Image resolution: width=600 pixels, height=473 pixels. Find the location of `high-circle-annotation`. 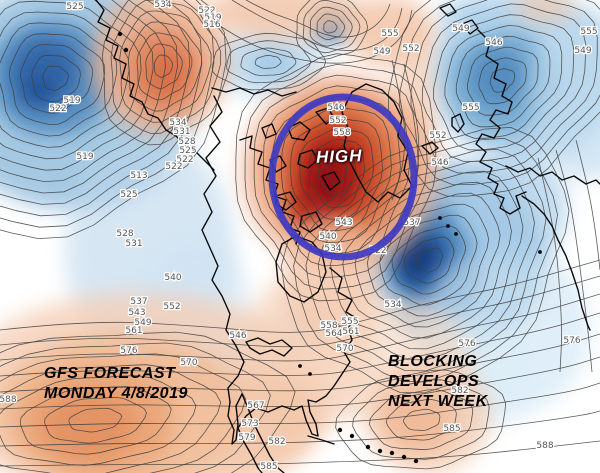

high-circle-annotation is located at coordinates (343, 177).